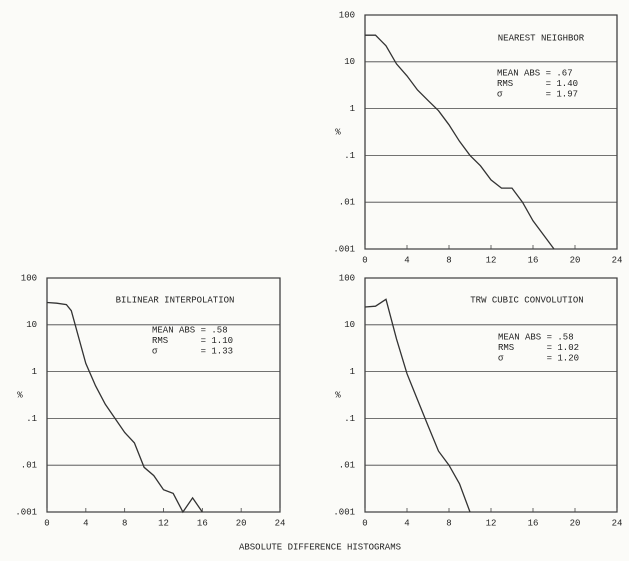 This screenshot has height=561, width=629. What do you see at coordinates (192, 351) in the screenshot?
I see `stat-annotation: σ = 1.33` at bounding box center [192, 351].